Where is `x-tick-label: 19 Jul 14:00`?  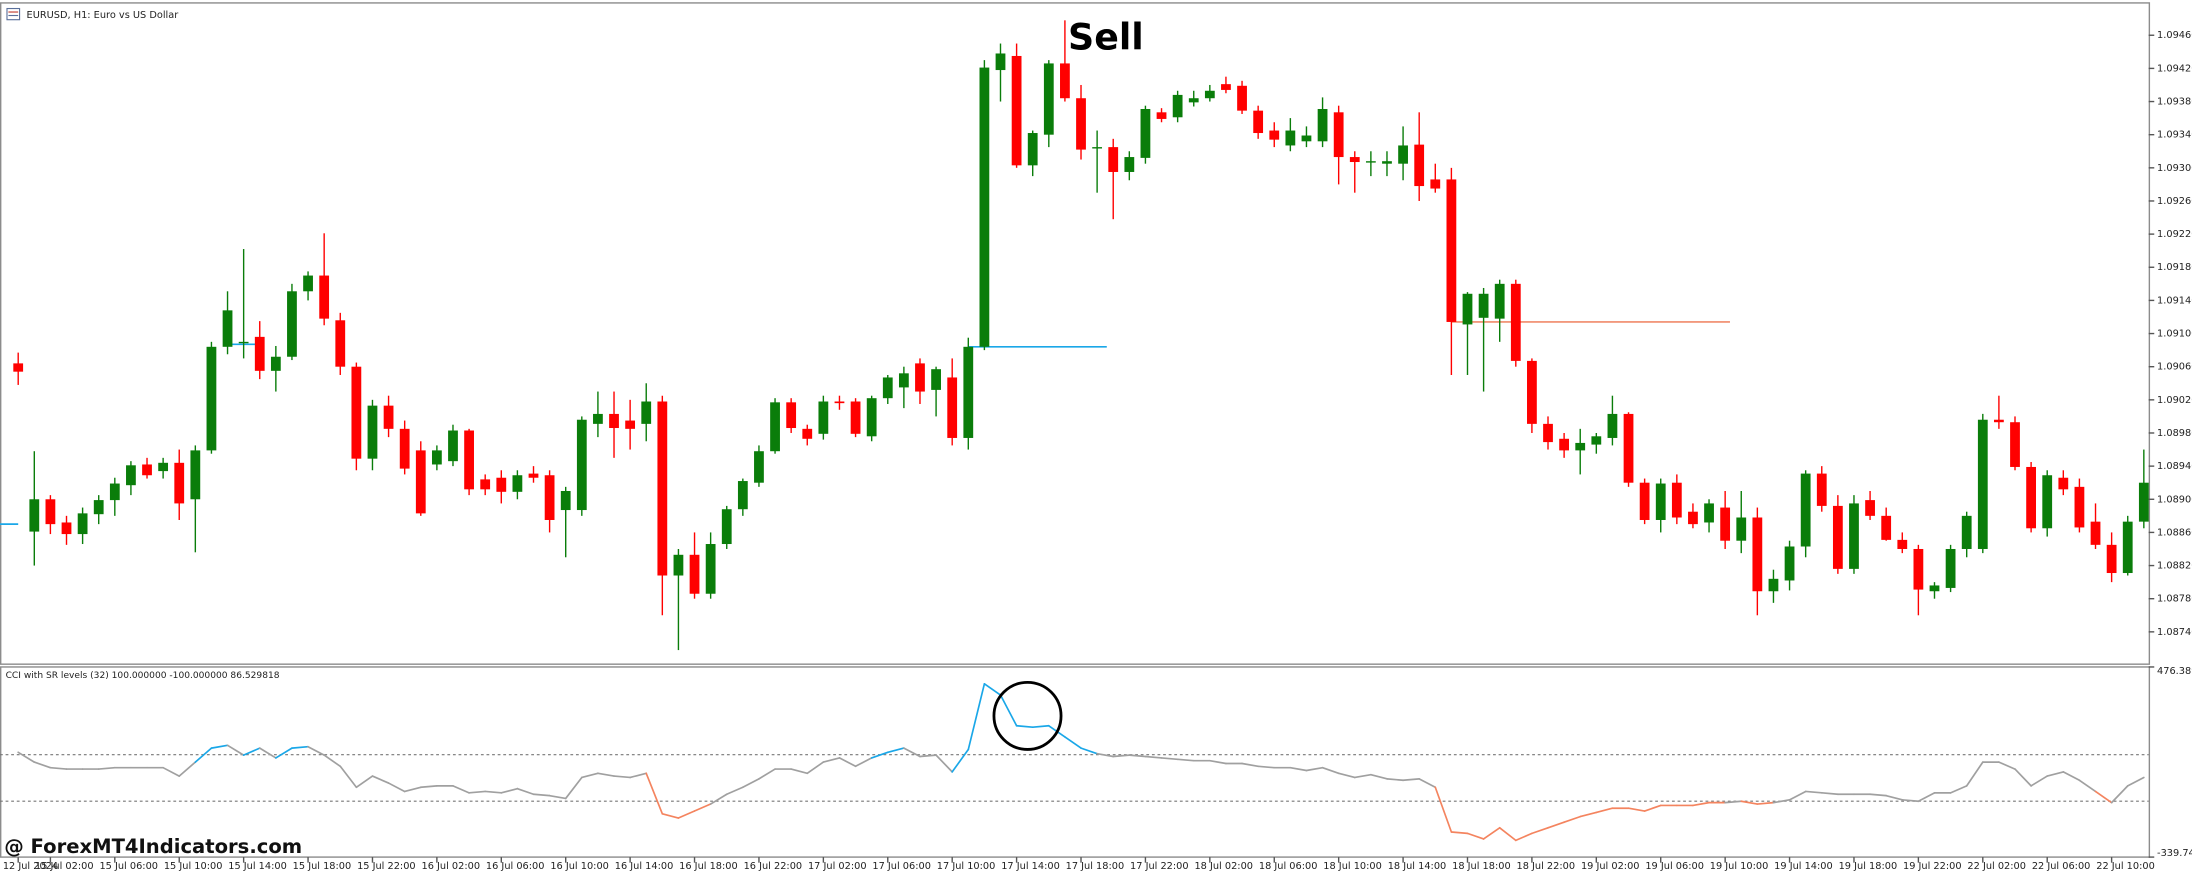
x-tick-label: 19 Jul 14:00 is located at coordinates (1803, 866).